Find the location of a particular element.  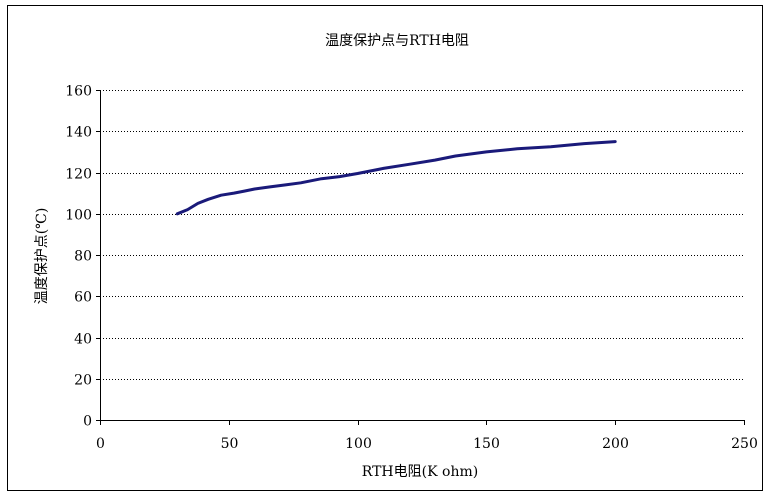

y-axis-label: 温度保护点(℃) is located at coordinates (42, 256).